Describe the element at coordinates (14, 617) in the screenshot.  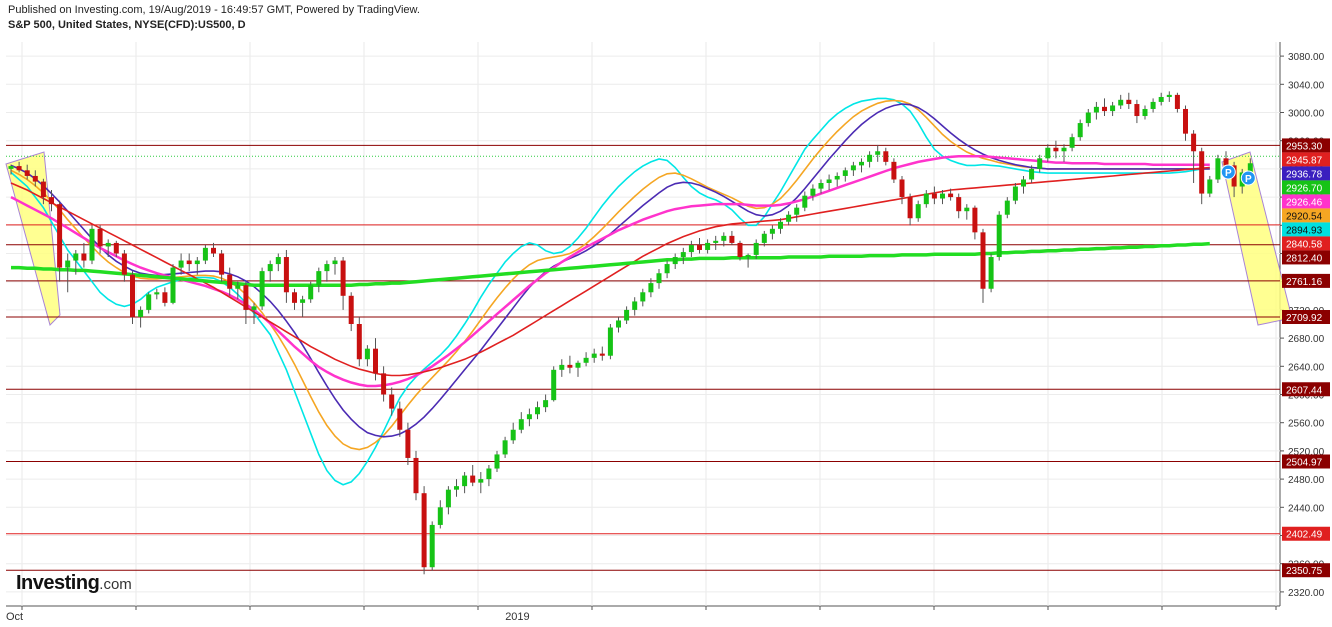
I see `x-axis-label: Oct` at that location.